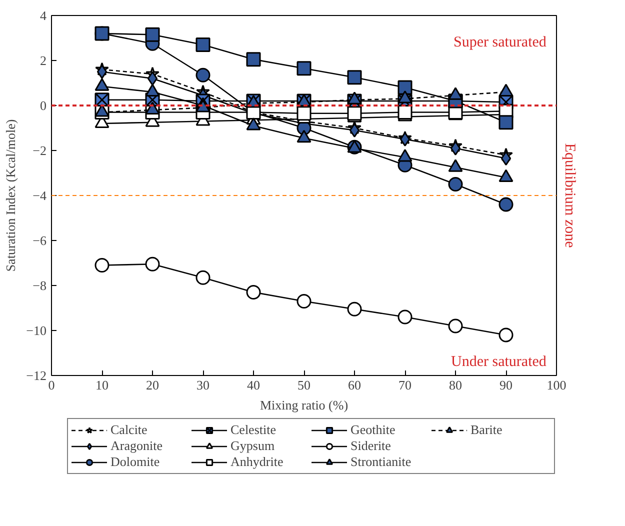  What do you see at coordinates (135, 462) in the screenshot?
I see `legend-label: Dolomite` at bounding box center [135, 462].